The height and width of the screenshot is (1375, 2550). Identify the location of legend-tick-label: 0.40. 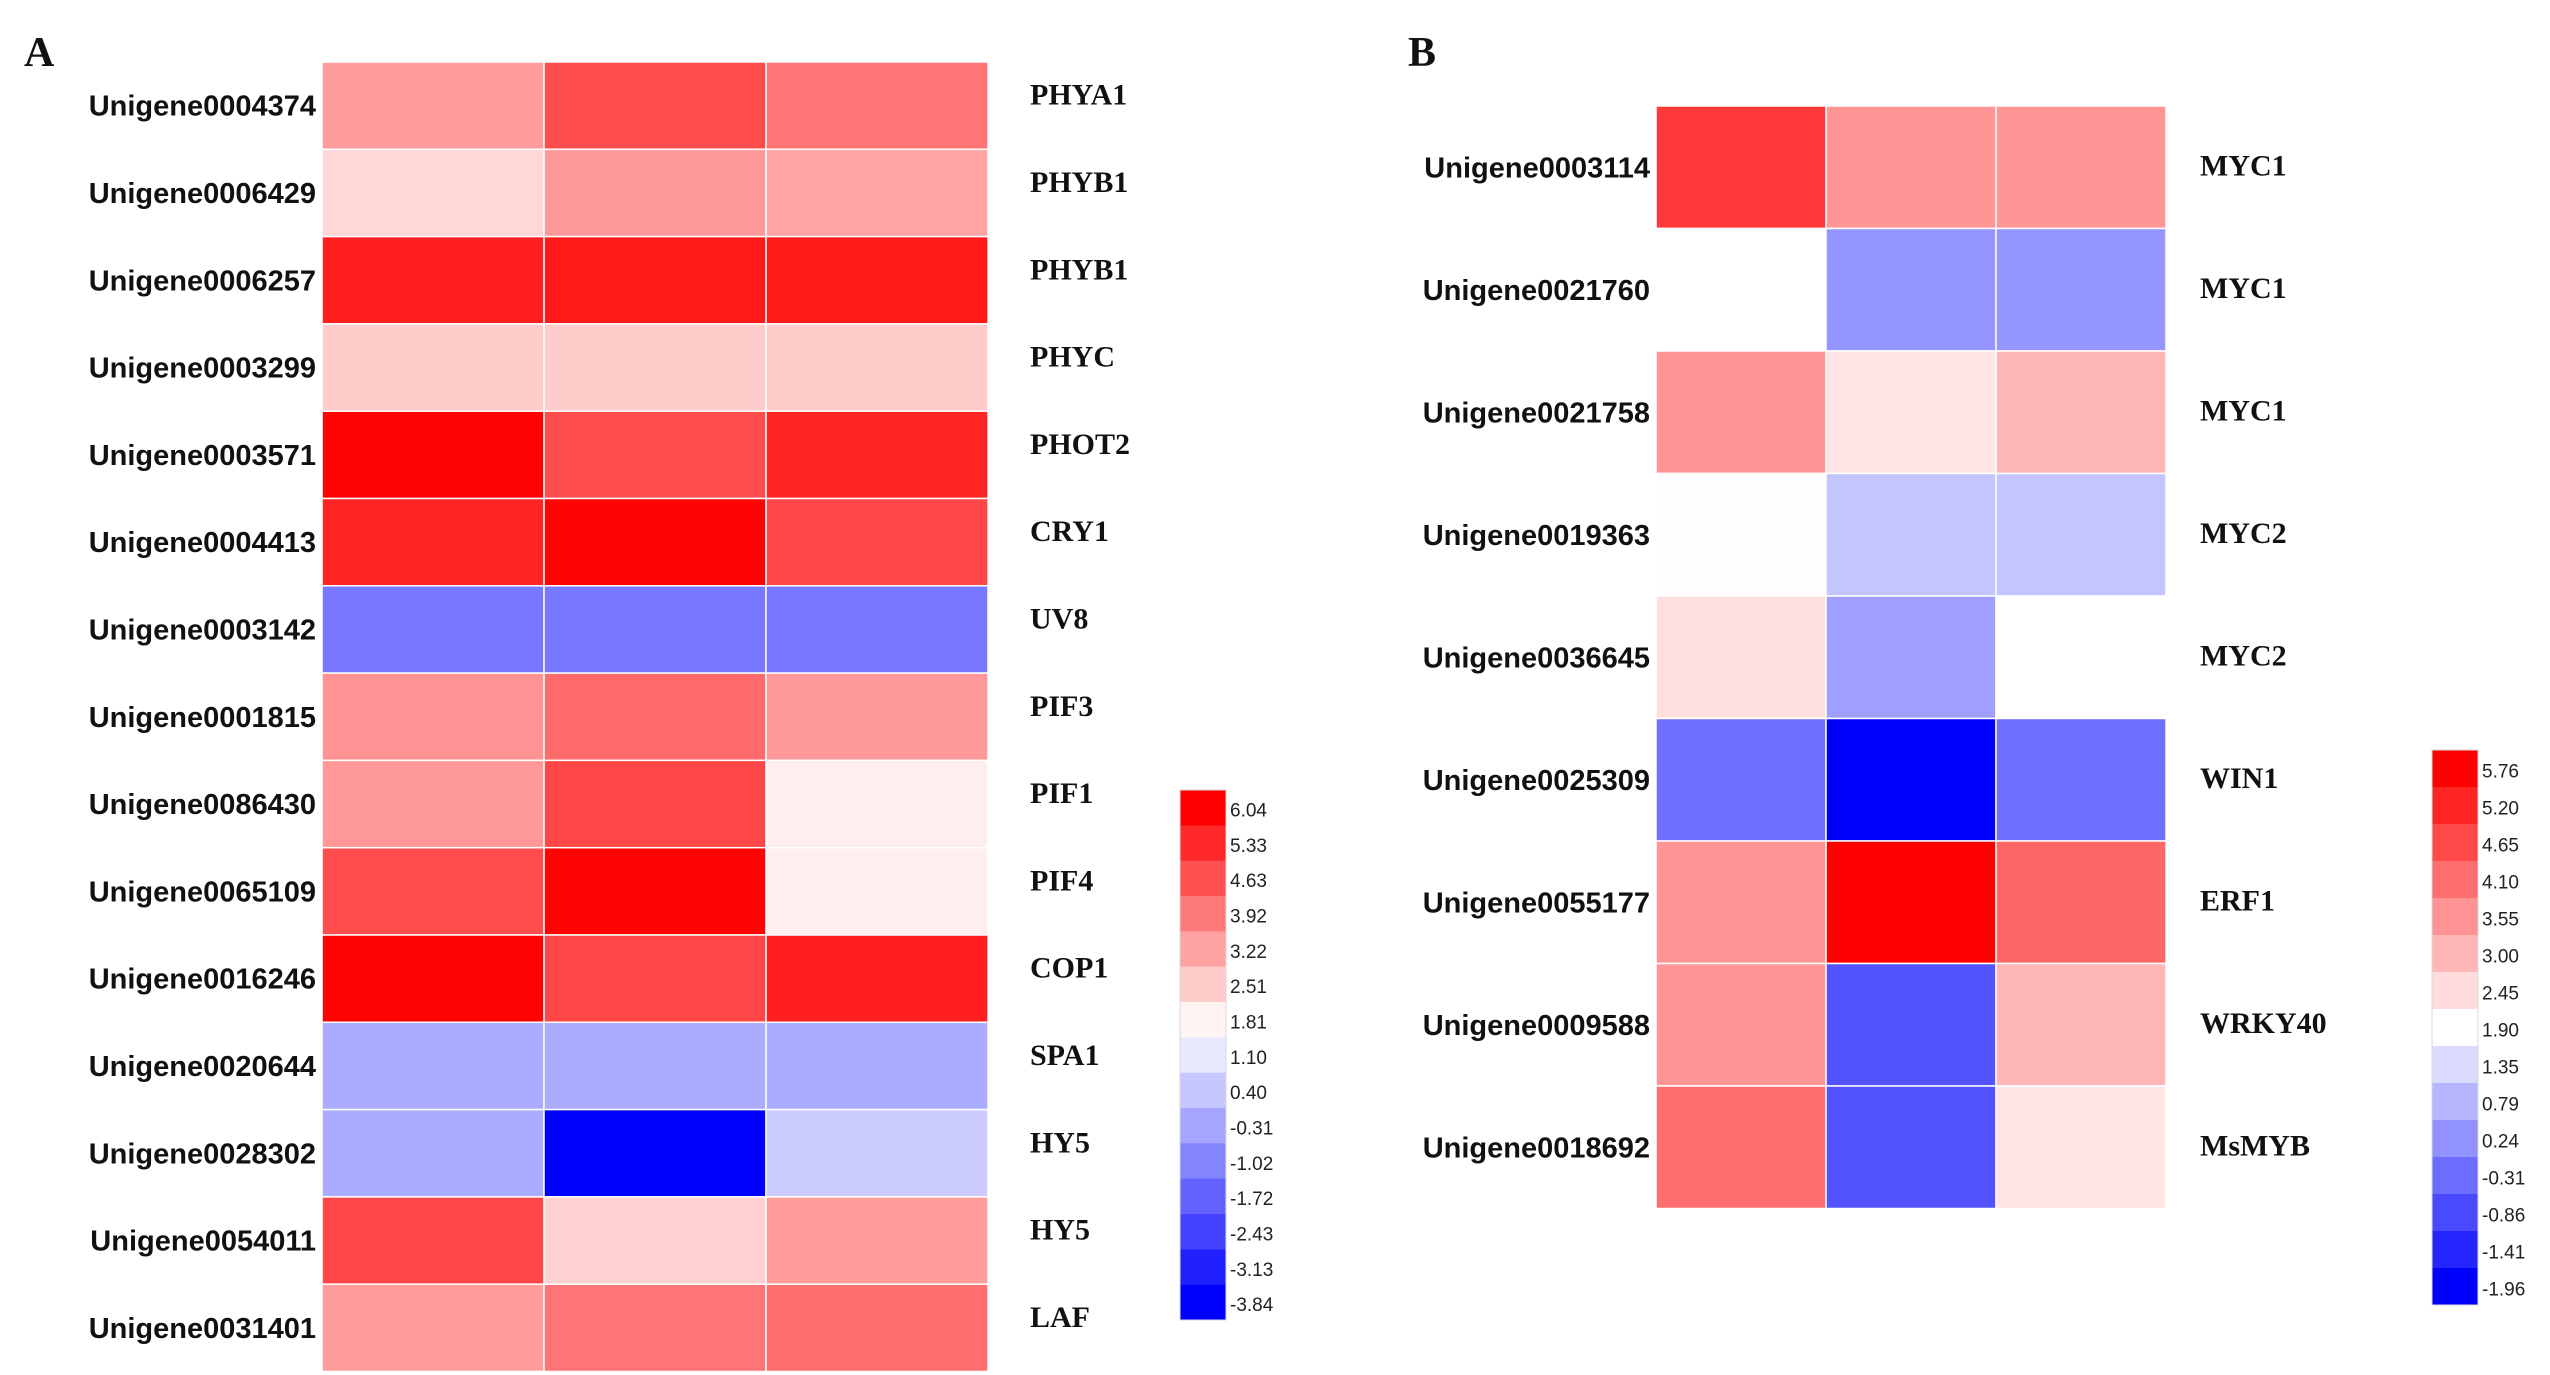
(1248, 1093).